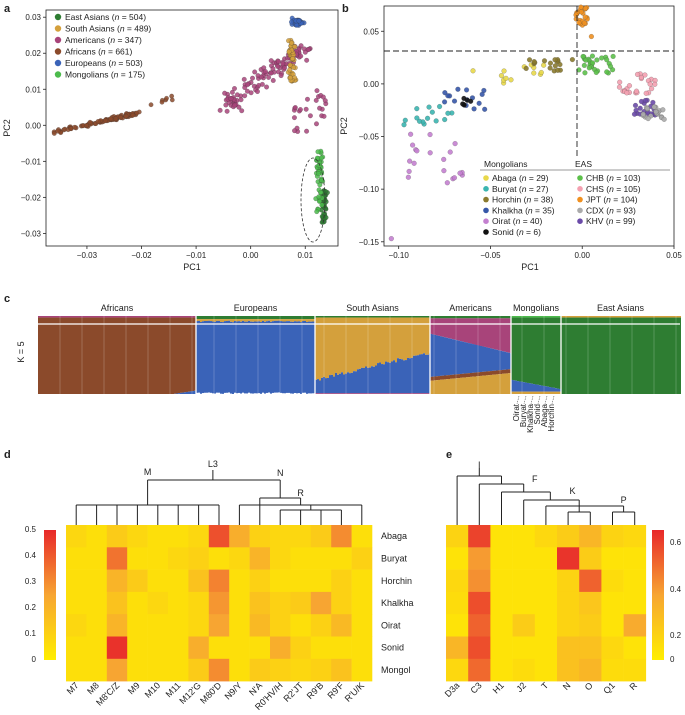 This screenshot has height=715, width=685. What do you see at coordinates (609, 688) in the screenshot?
I see `column-label: Q1` at bounding box center [609, 688].